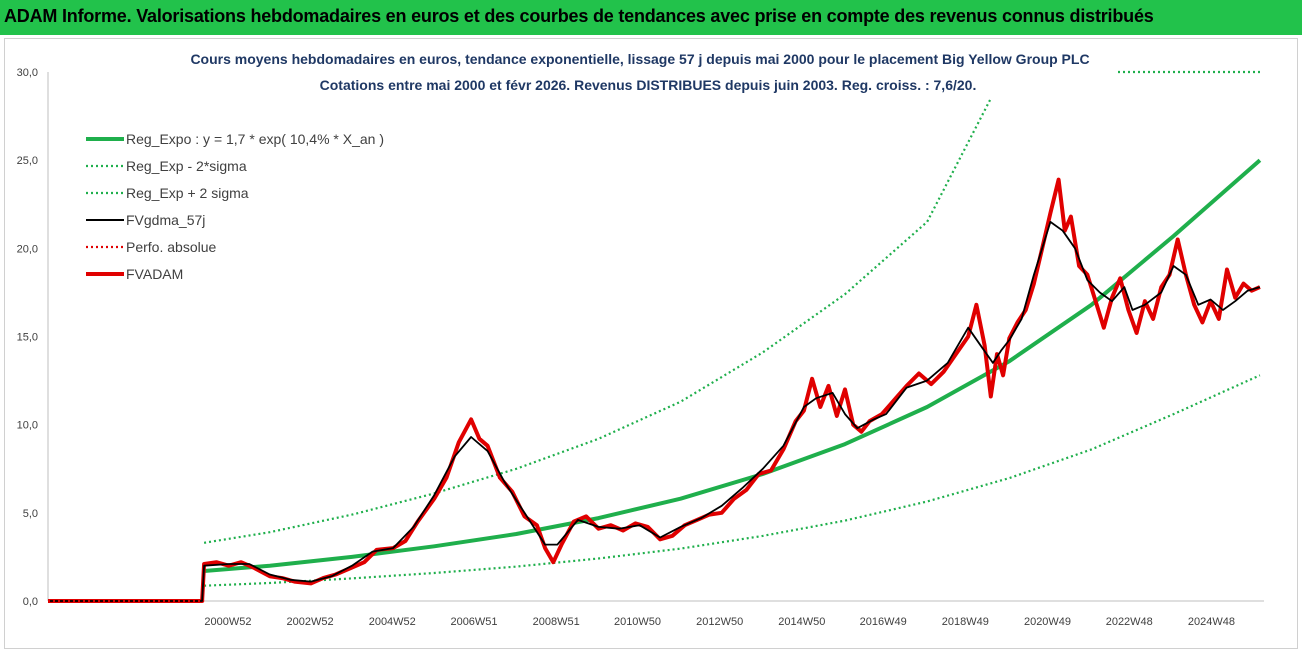 The width and height of the screenshot is (1302, 653). Describe the element at coordinates (227, 622) in the screenshot. I see `x-tick-label: 2000W52` at that location.